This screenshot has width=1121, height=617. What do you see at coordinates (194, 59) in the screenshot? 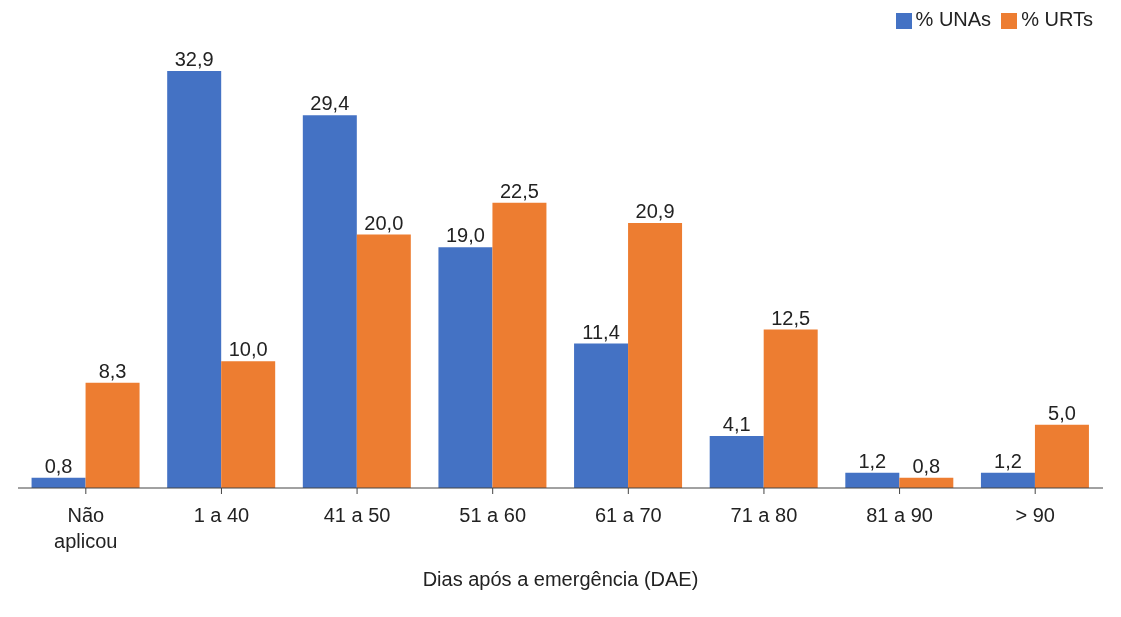
I see `data-label: 32,9` at bounding box center [194, 59].